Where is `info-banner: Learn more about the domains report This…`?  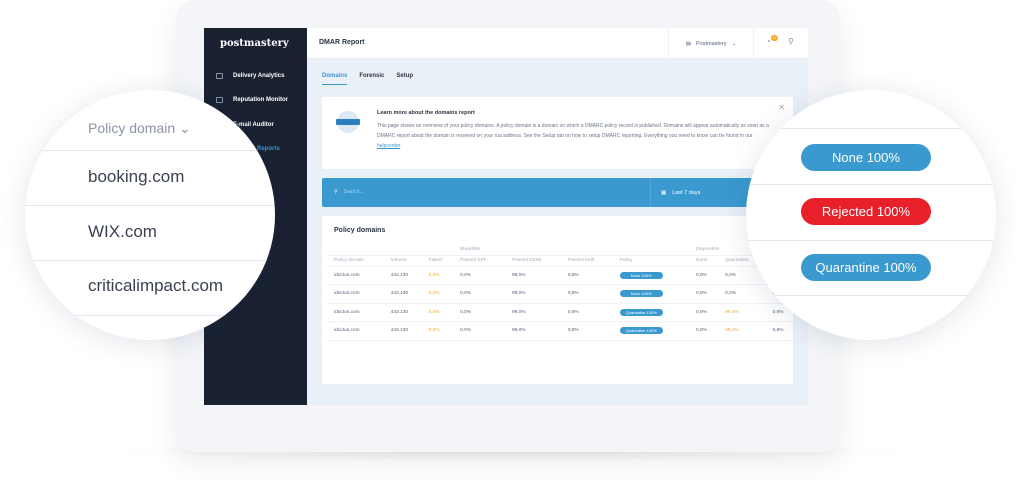 info-banner: Learn more about the domains report This… is located at coordinates (557, 133).